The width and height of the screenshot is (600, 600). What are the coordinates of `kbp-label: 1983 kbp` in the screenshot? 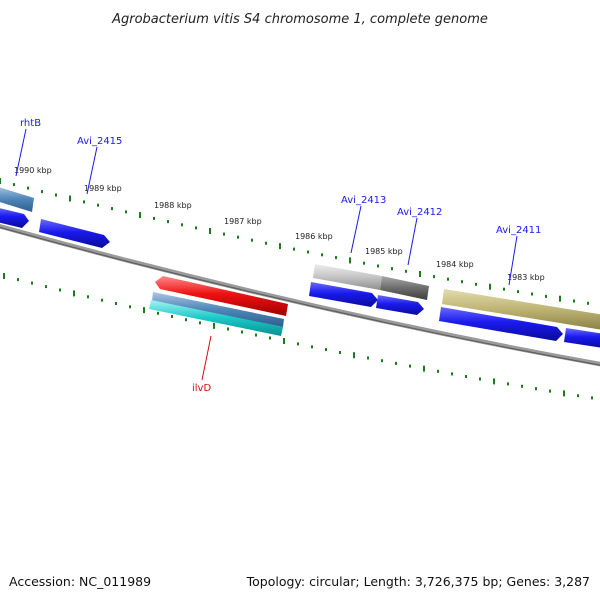 It's located at (526, 277).